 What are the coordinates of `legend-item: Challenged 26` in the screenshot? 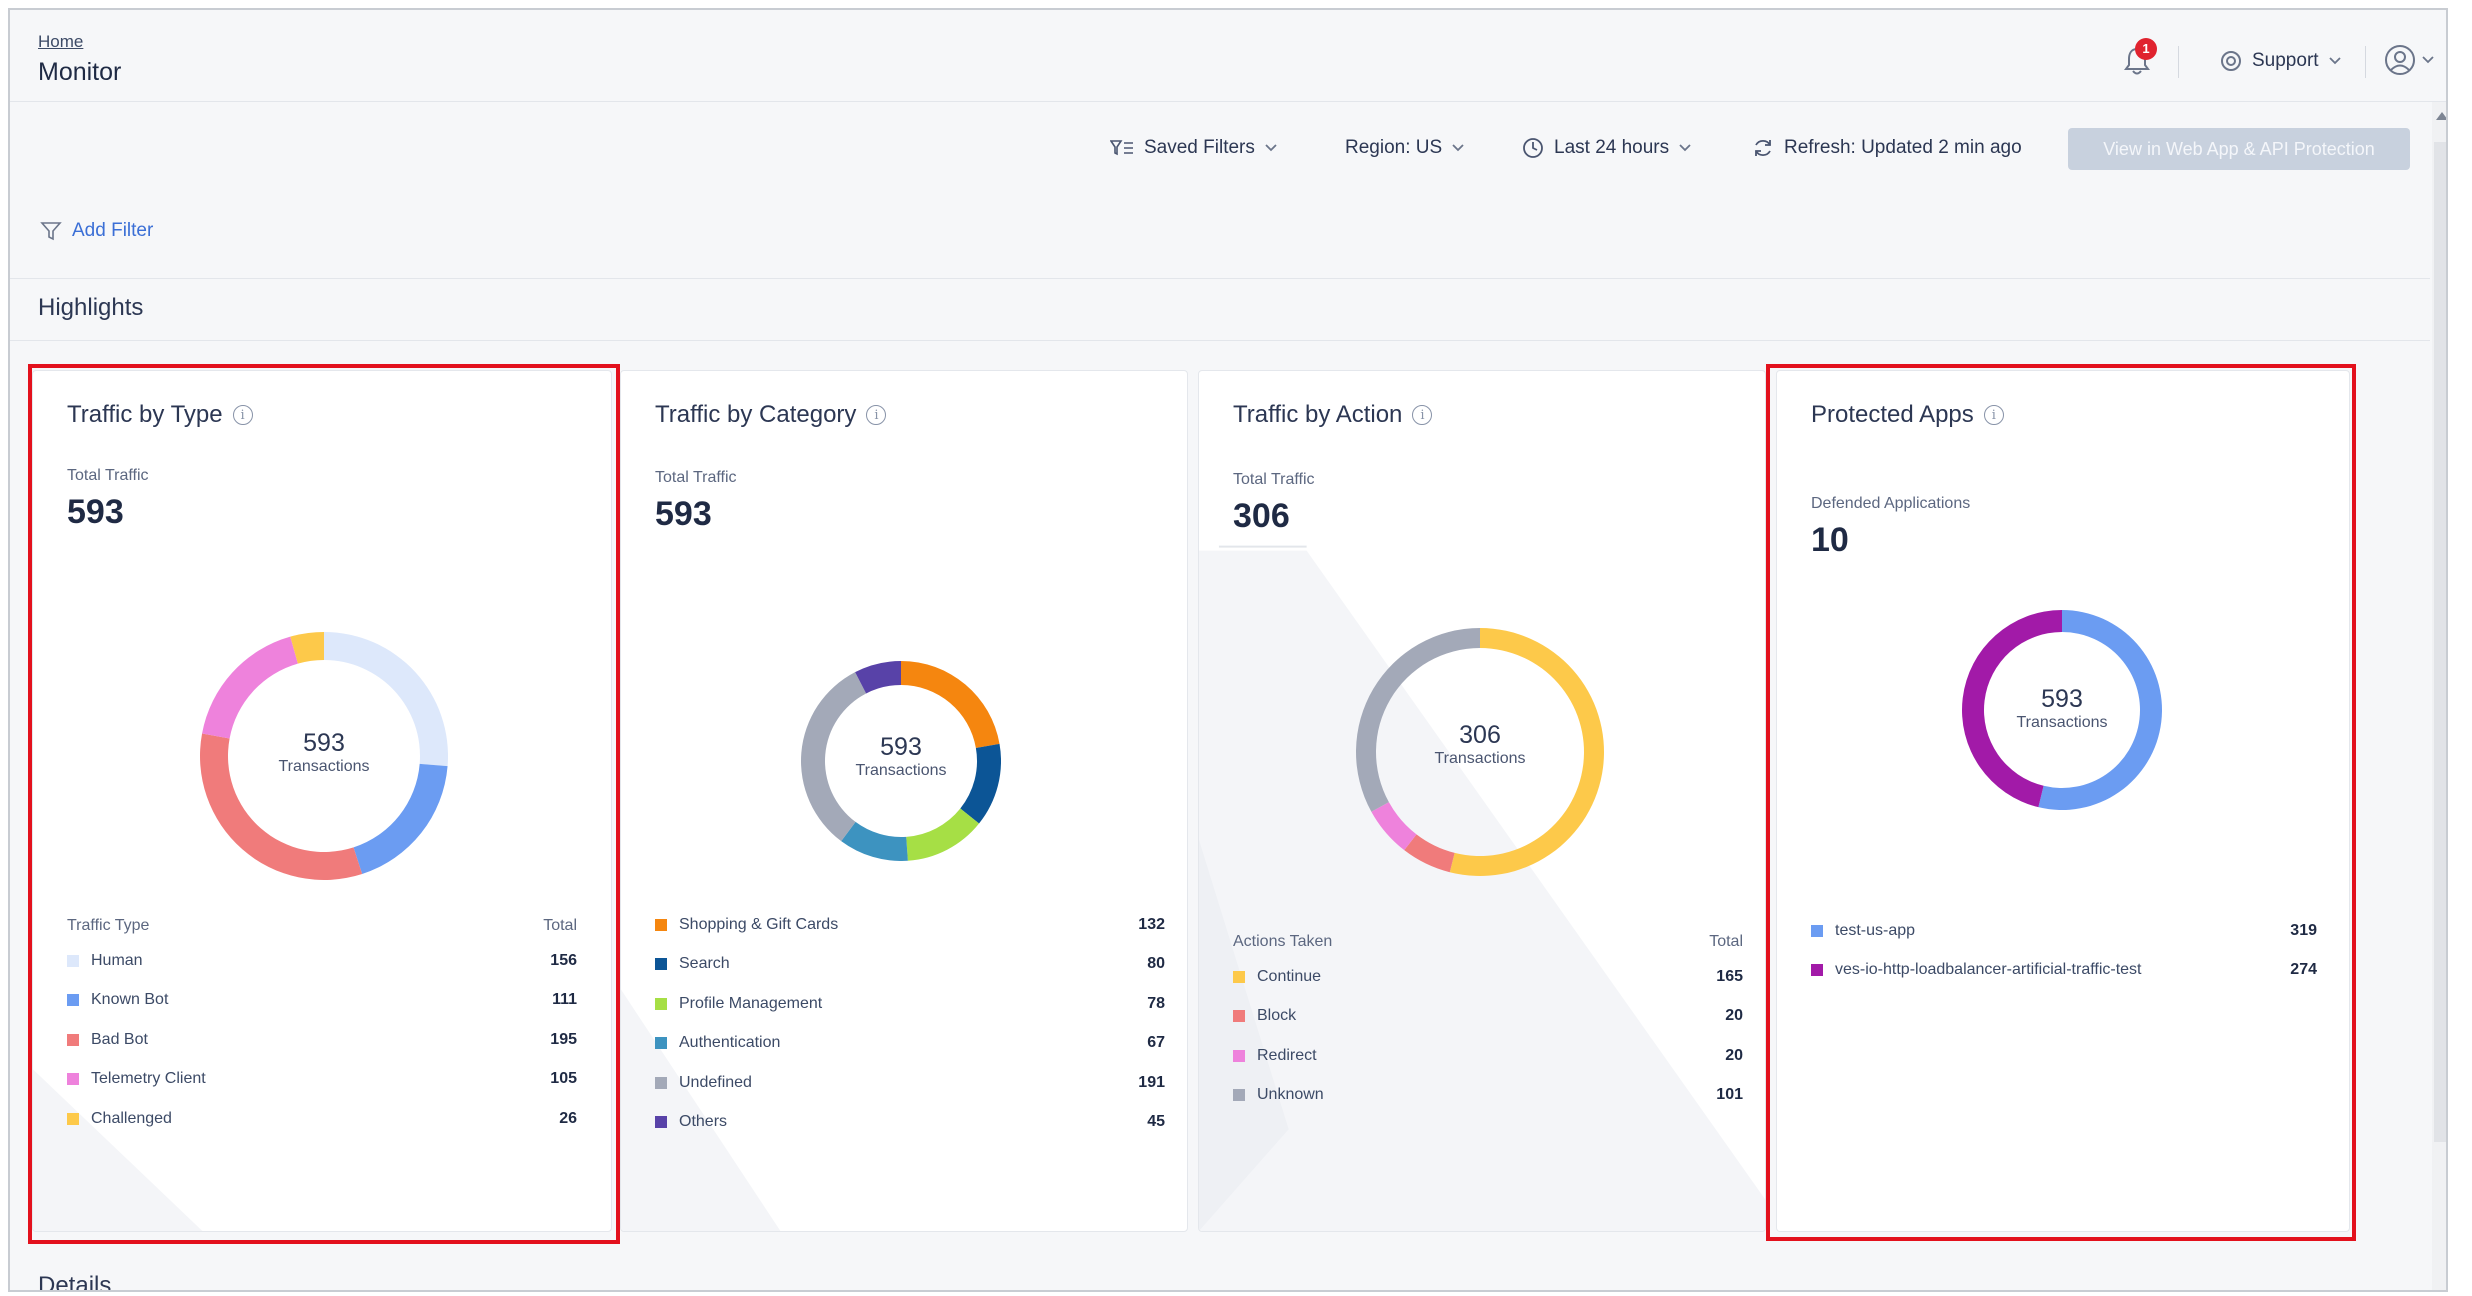 It's located at (322, 1119).